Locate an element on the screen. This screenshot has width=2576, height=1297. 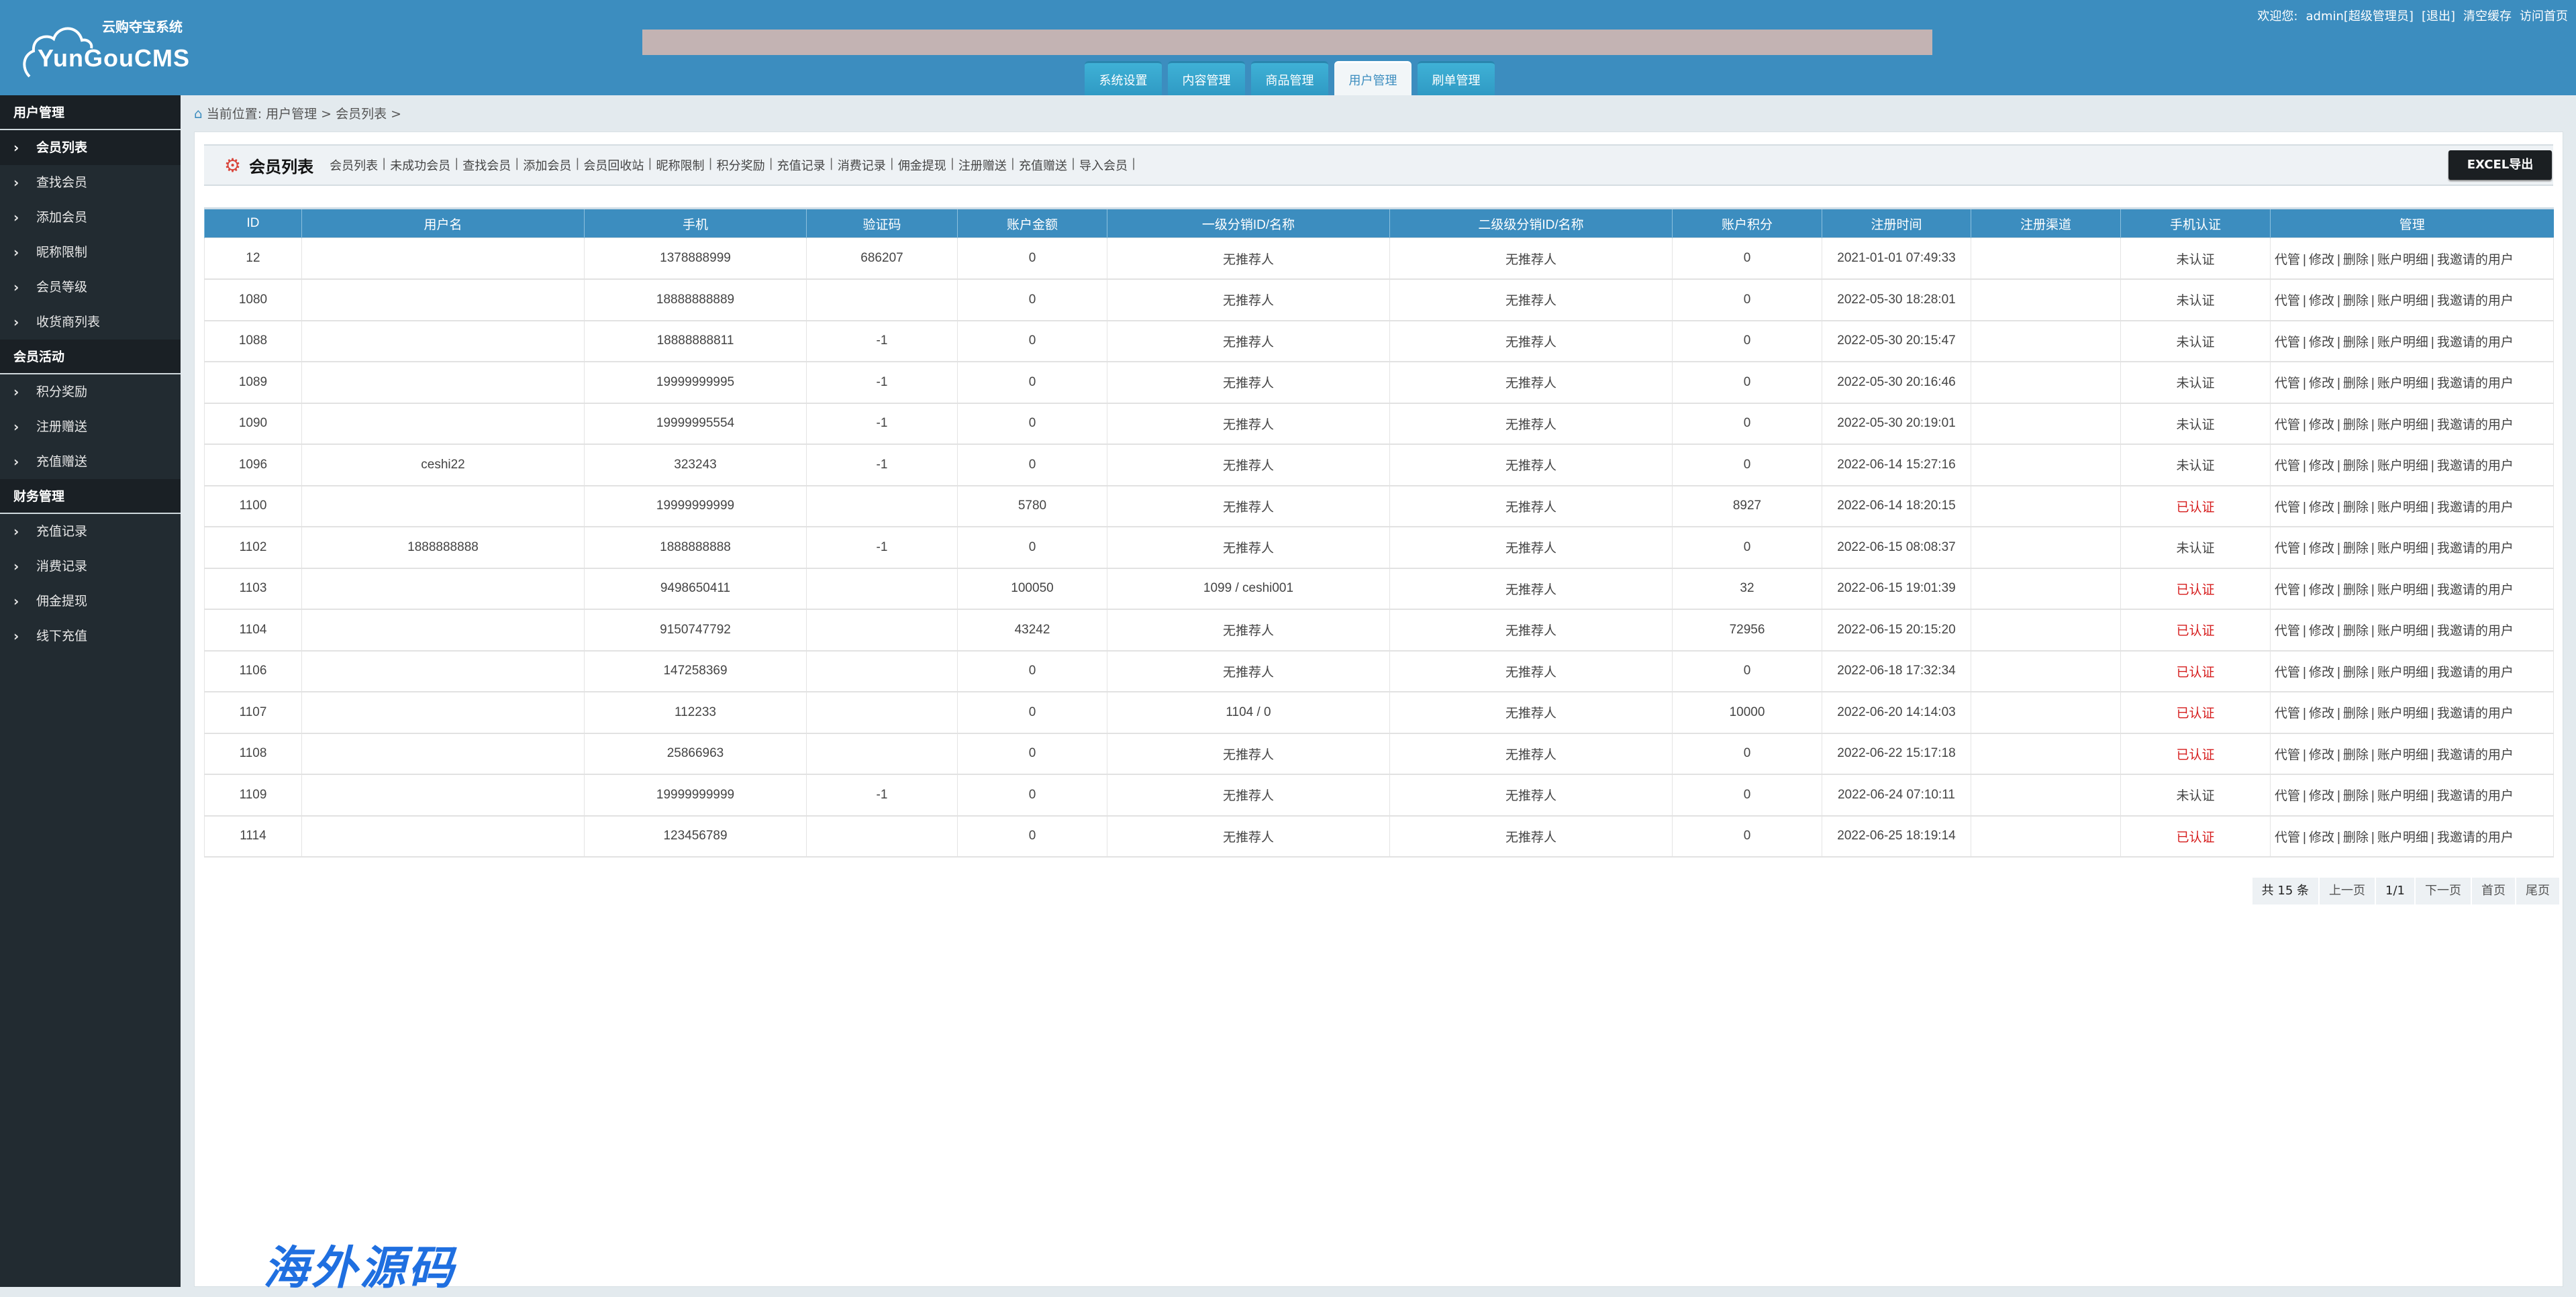
column-header: 验证码 is located at coordinates (882, 222).